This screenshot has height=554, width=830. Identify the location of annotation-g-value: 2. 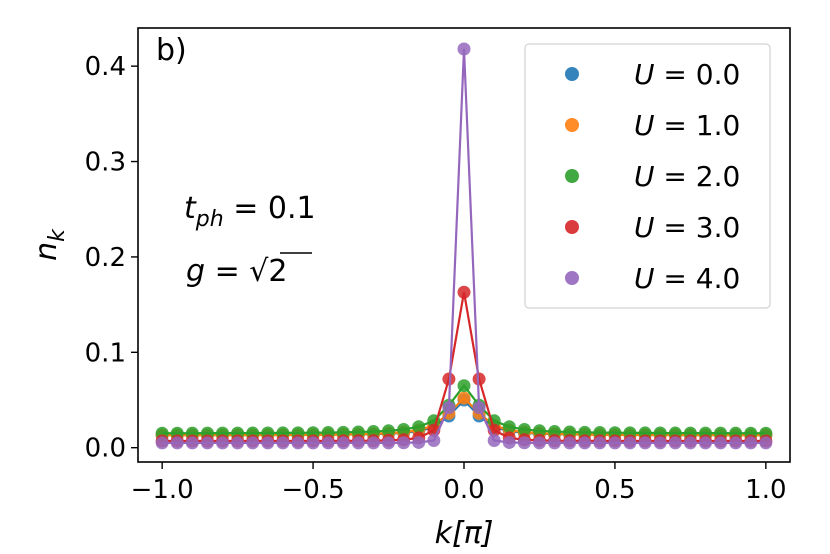
(277, 271).